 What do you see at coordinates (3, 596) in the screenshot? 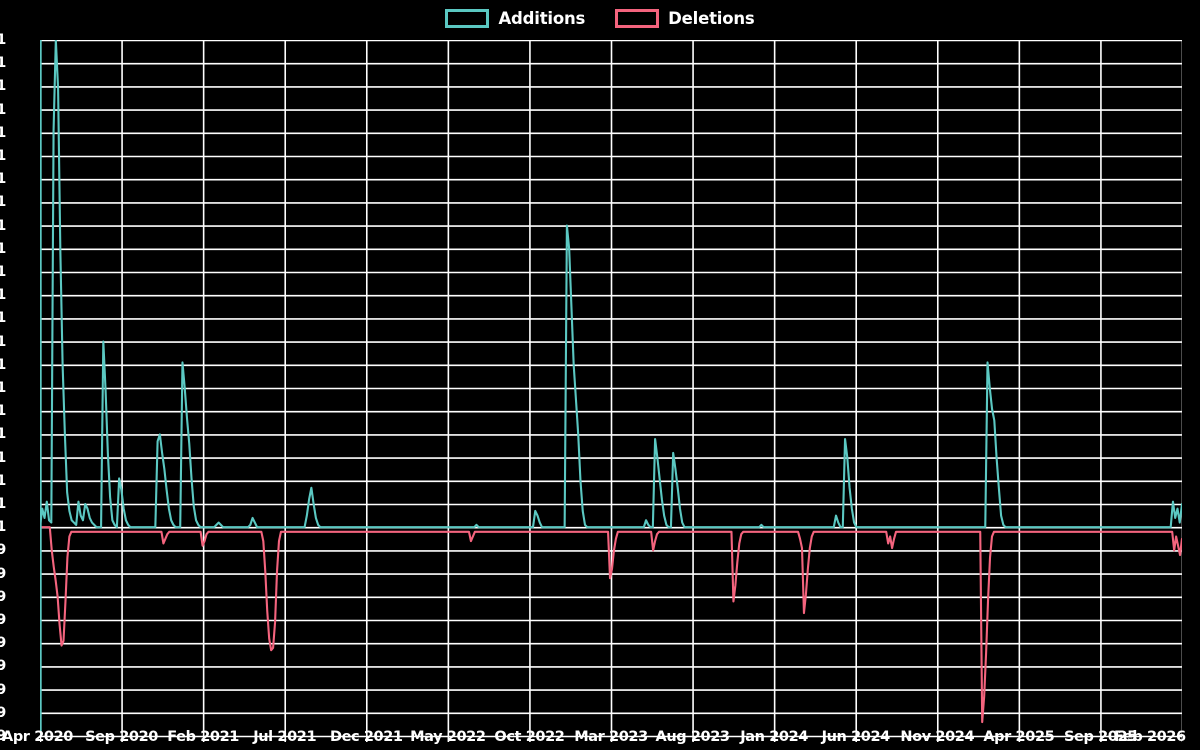
I see `y-axis-tick-label: -29` at bounding box center [3, 596].